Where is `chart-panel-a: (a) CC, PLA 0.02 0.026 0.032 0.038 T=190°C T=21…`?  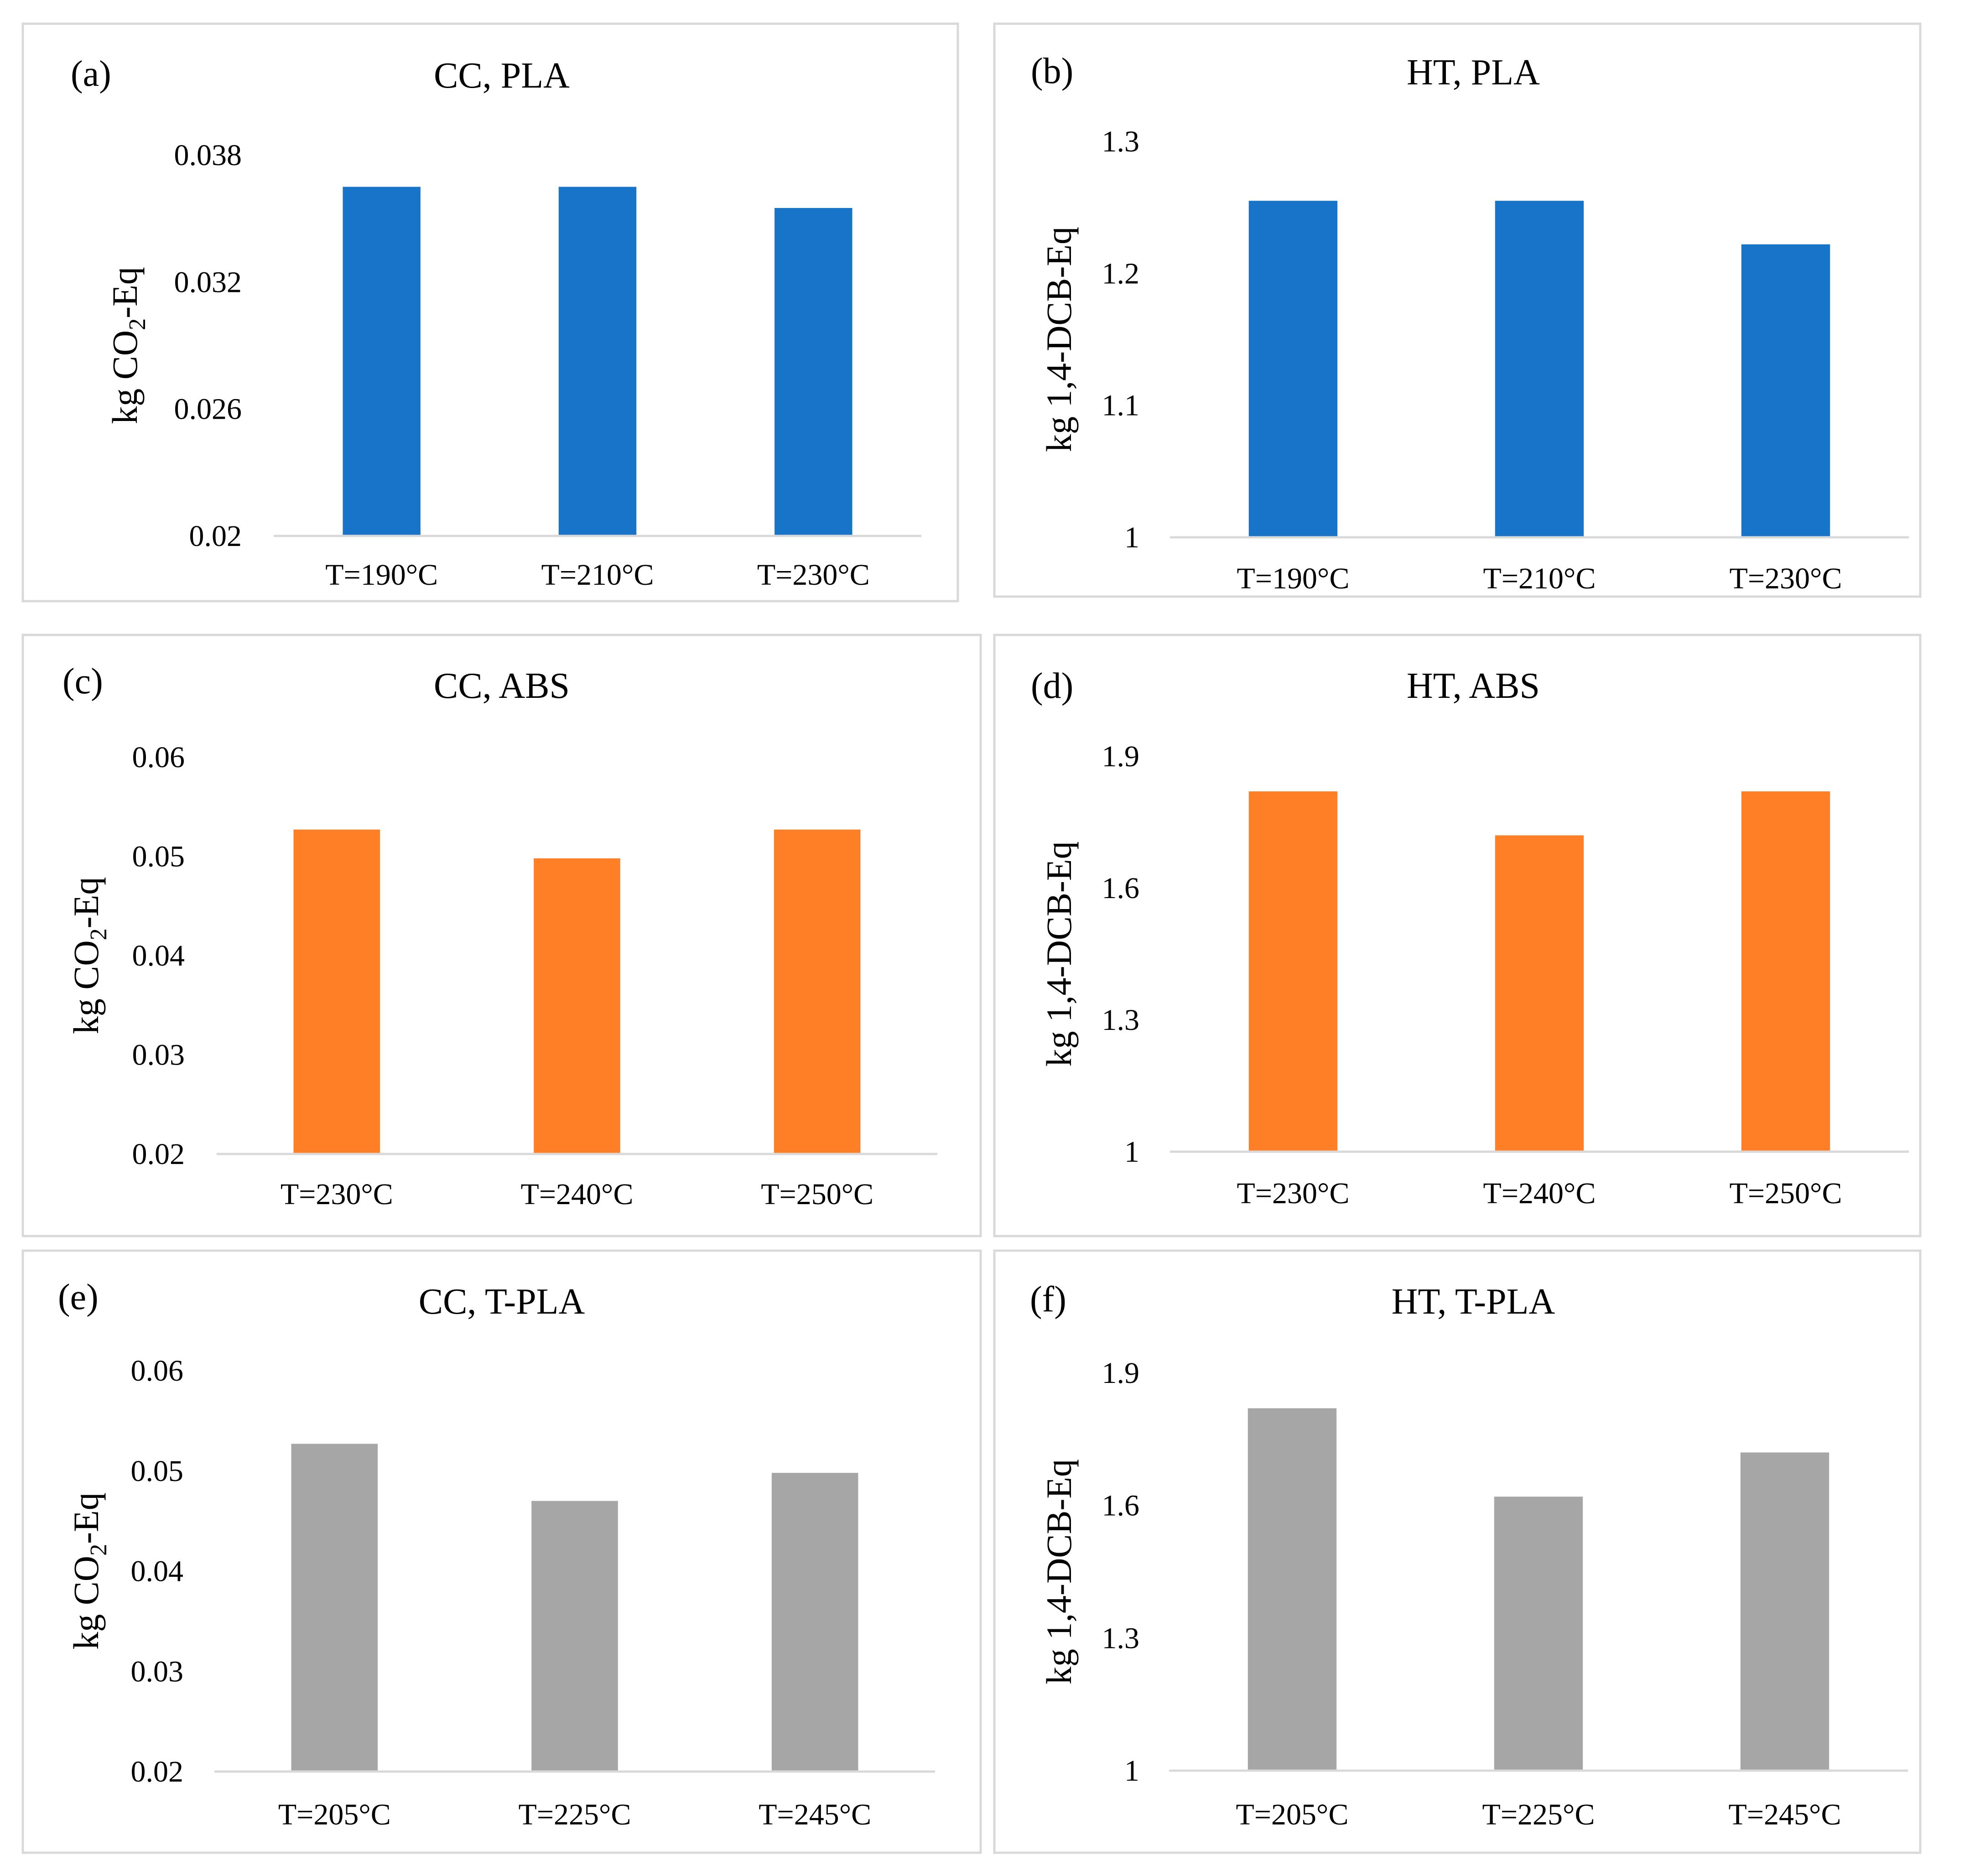 chart-panel-a: (a) CC, PLA 0.02 0.026 0.032 0.038 T=190°C T=21… is located at coordinates (490, 312).